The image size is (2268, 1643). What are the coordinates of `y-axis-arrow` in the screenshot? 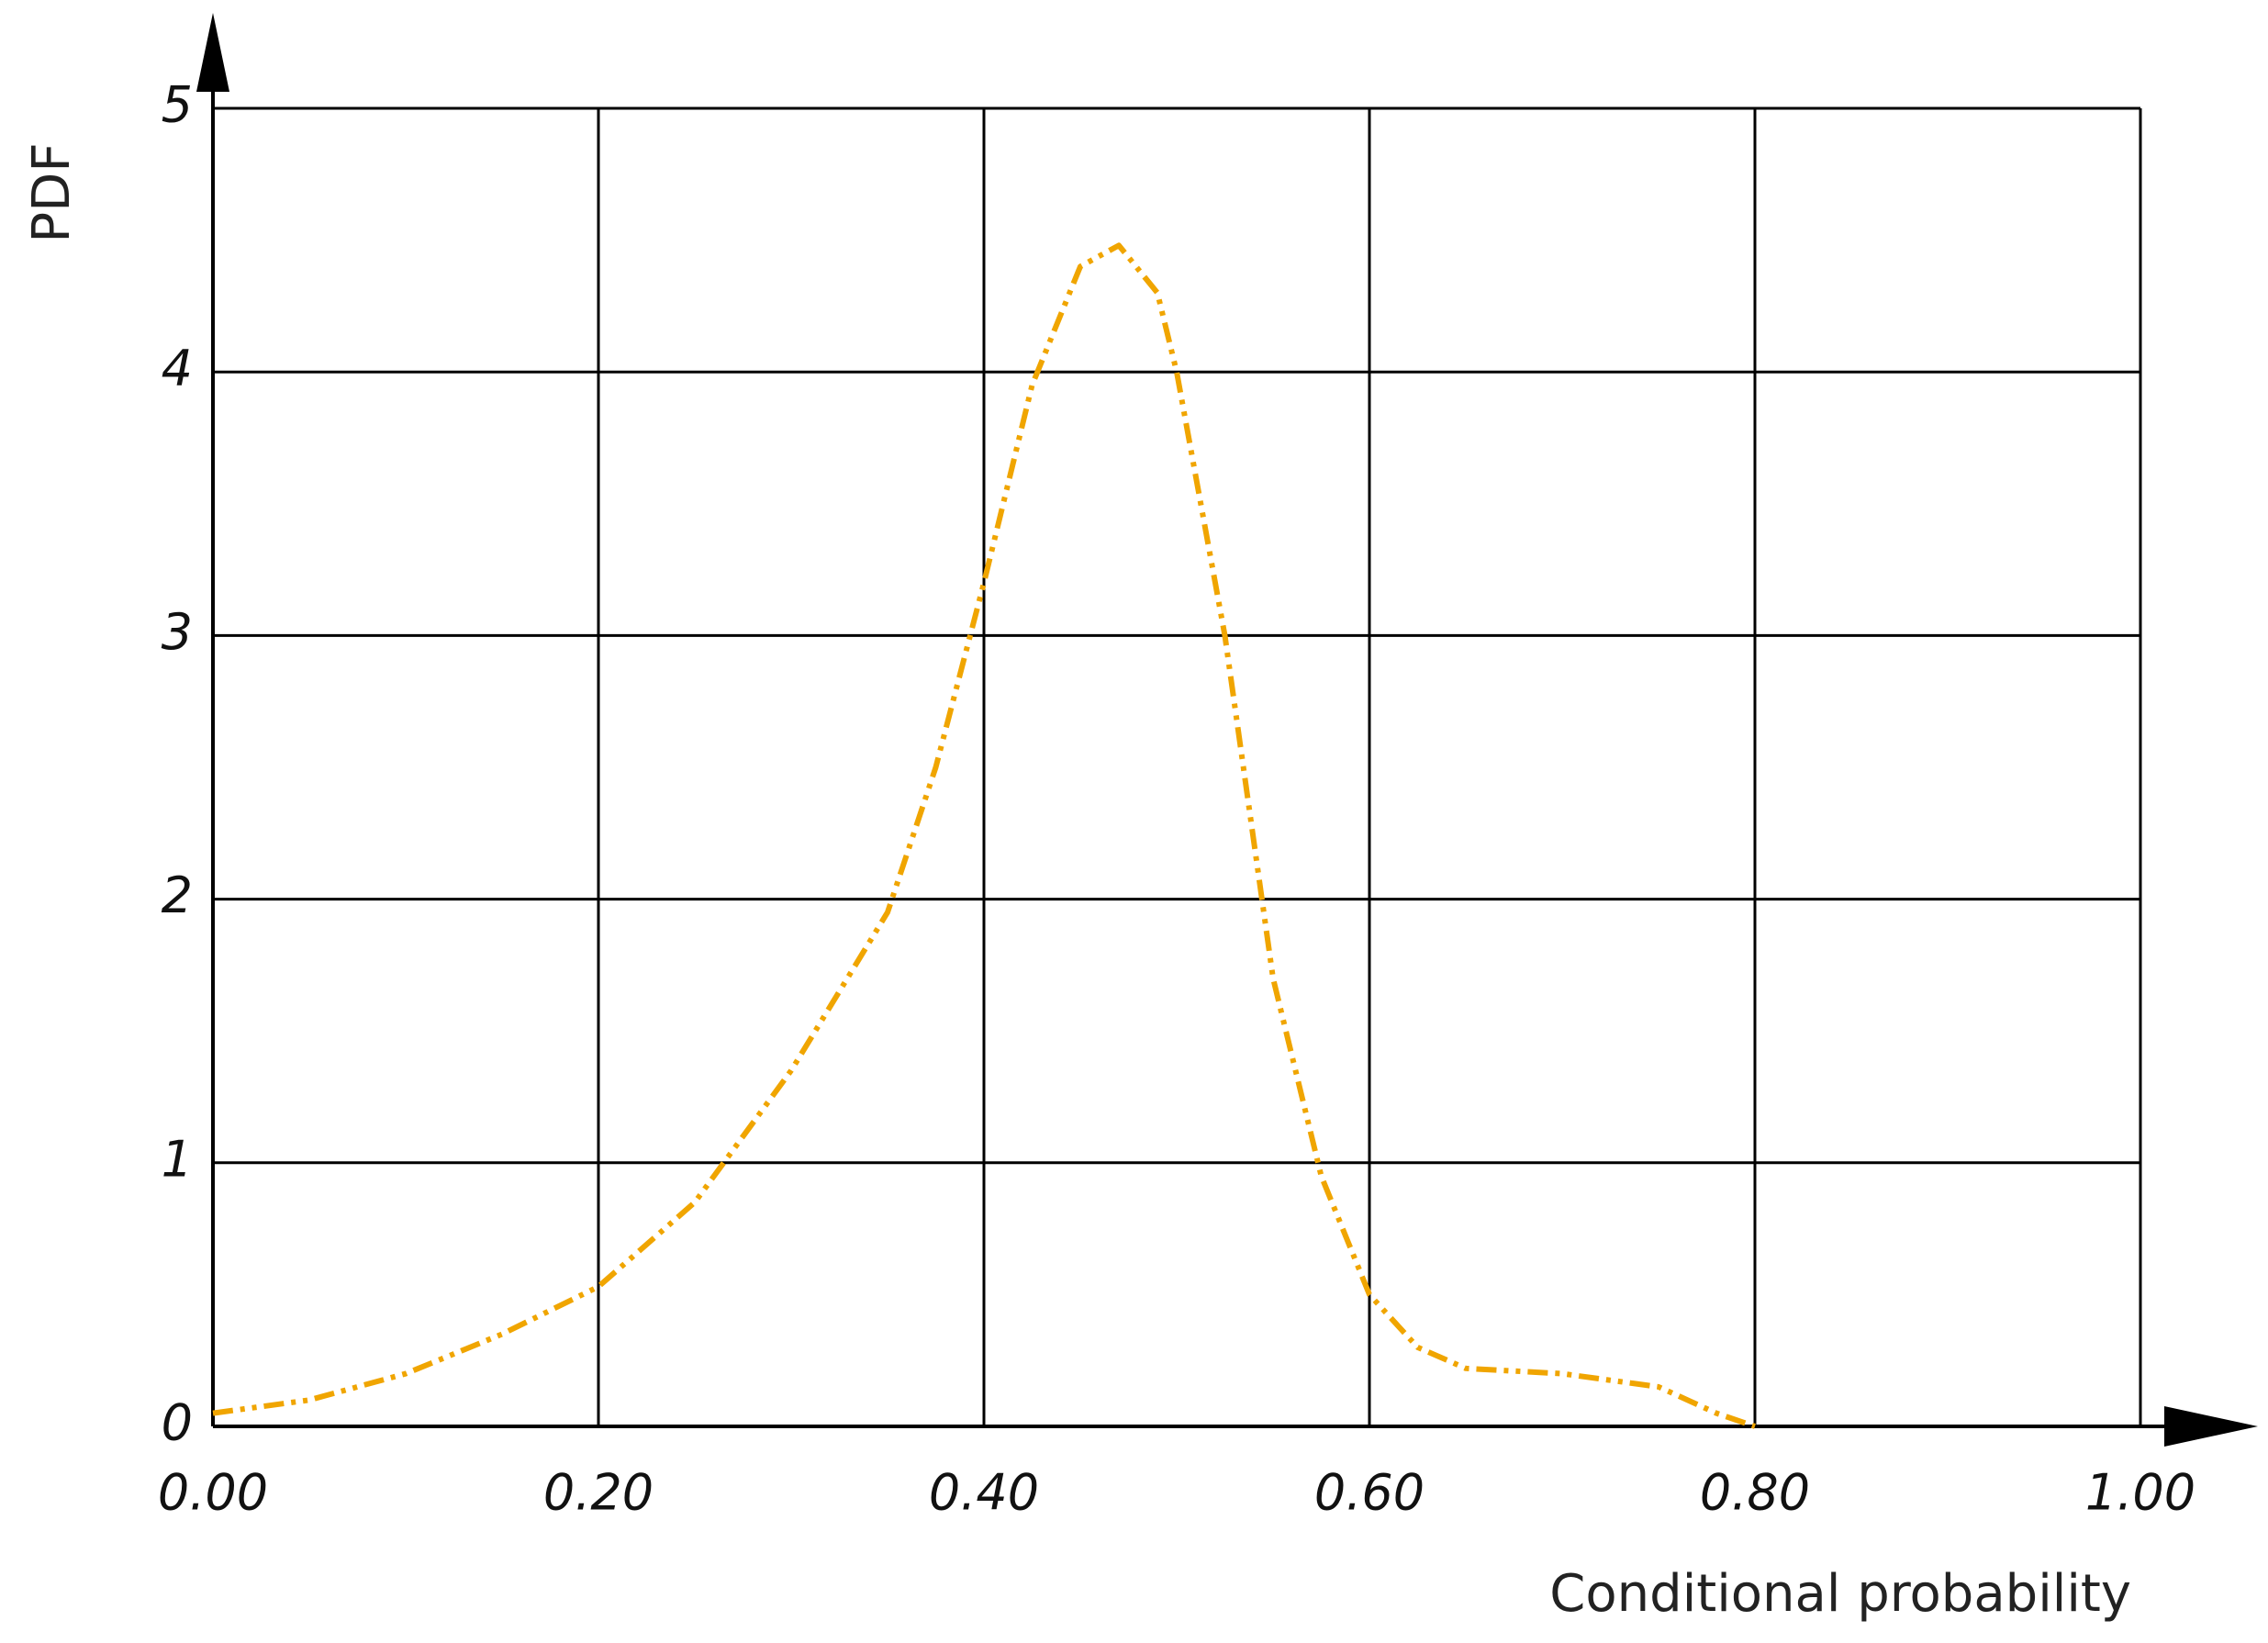 It's located at (212, 53).